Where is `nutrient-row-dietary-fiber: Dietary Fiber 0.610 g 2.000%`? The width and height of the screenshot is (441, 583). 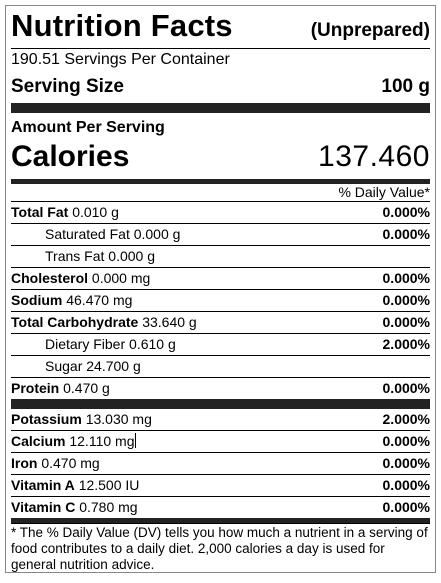
nutrient-row-dietary-fiber: Dietary Fiber 0.610 g 2.000% is located at coordinates (220, 344).